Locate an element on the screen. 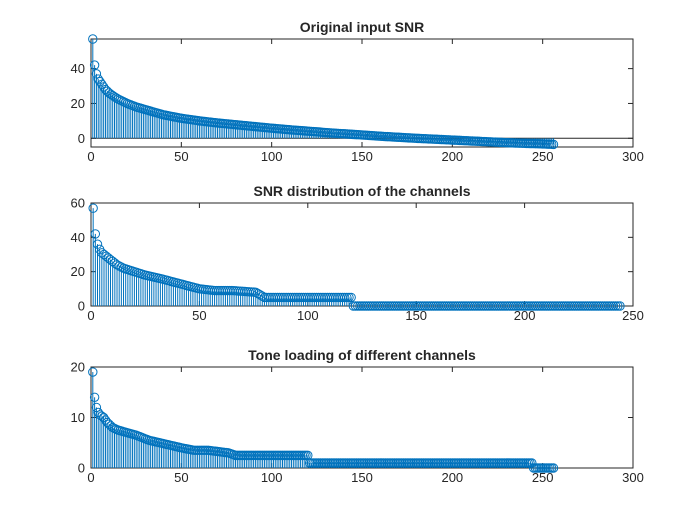  chart-title: Original input SNR is located at coordinates (362, 27).